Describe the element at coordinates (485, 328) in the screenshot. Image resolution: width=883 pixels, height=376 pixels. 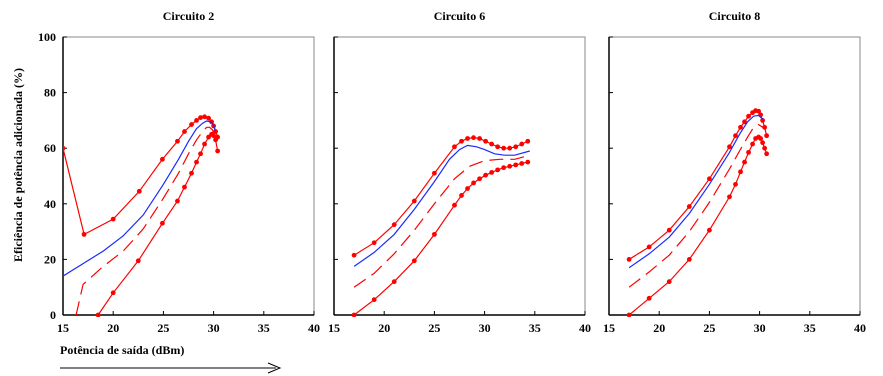
I see `x-tick-label: 30` at that location.